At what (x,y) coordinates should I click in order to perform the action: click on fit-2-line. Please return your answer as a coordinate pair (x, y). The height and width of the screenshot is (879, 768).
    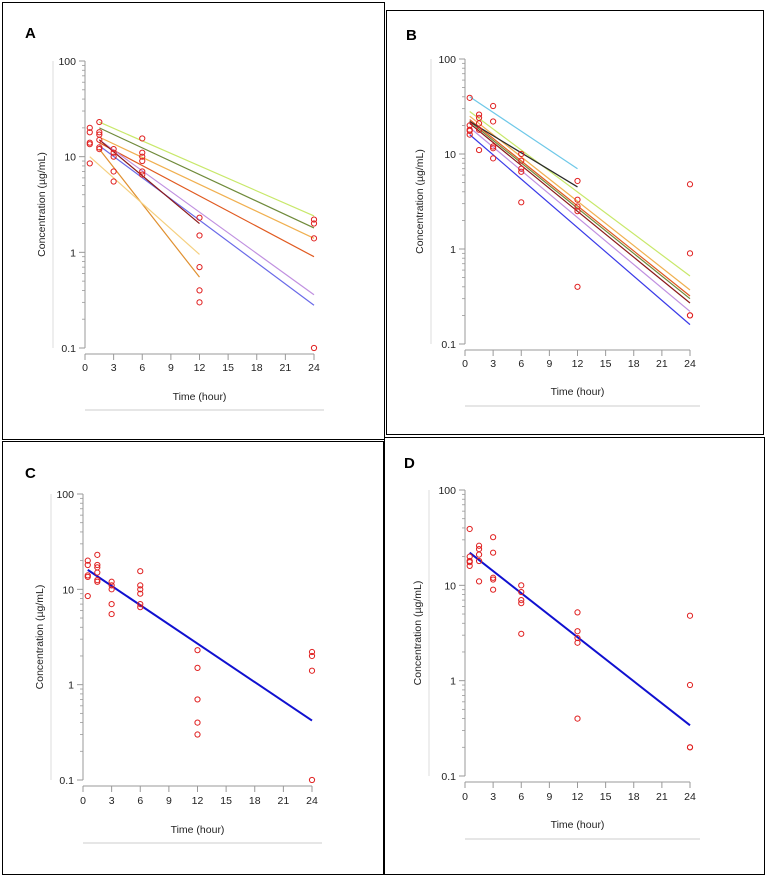
    Looking at the image, I should click on (580, 194).